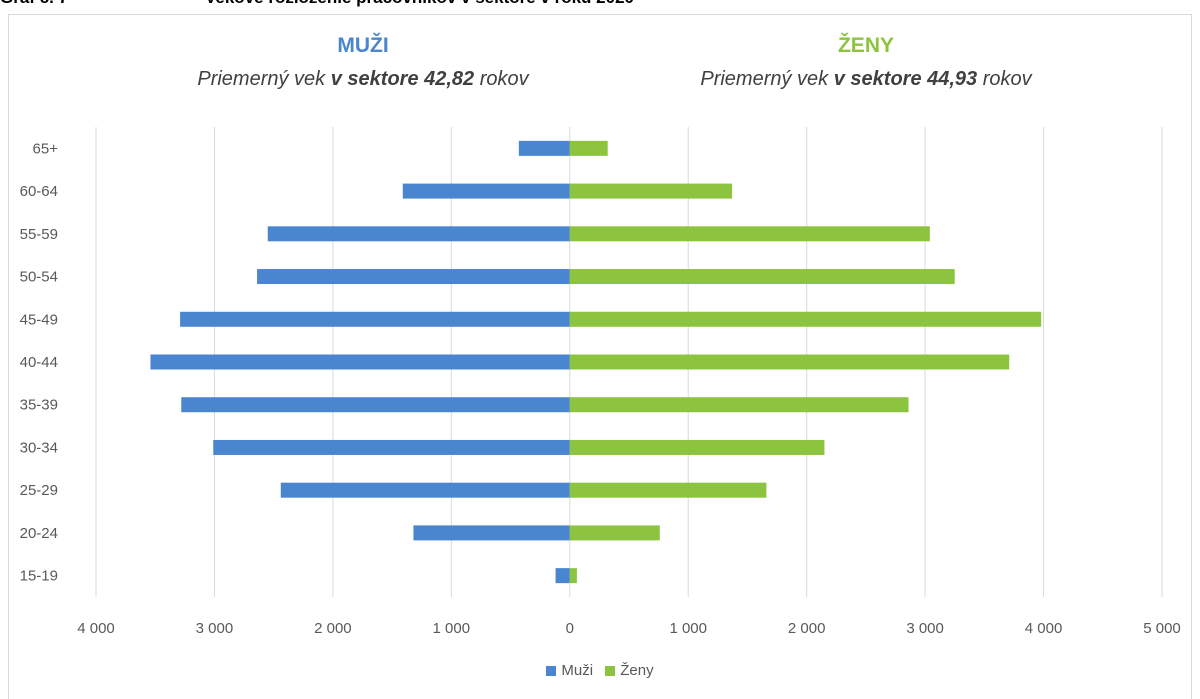 This screenshot has height=699, width=1200. I want to click on y-tick-label: 65+, so click(46, 148).